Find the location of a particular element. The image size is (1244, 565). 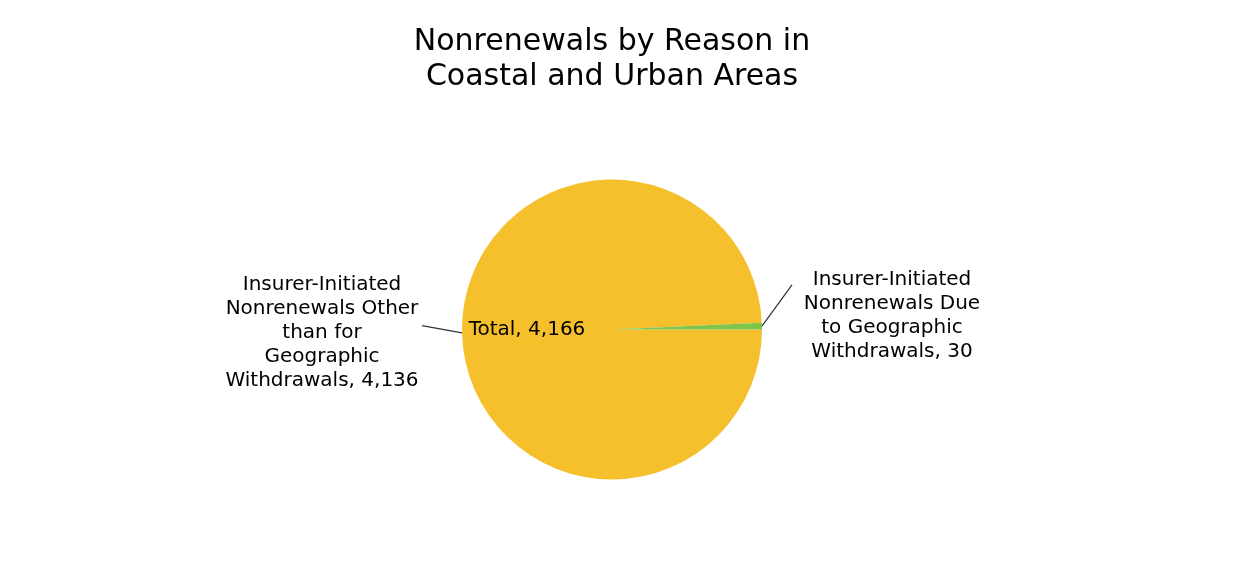

chart-title: Nonrenewals by Reason in Coastal and Urban Areas is located at coordinates (612, 57).